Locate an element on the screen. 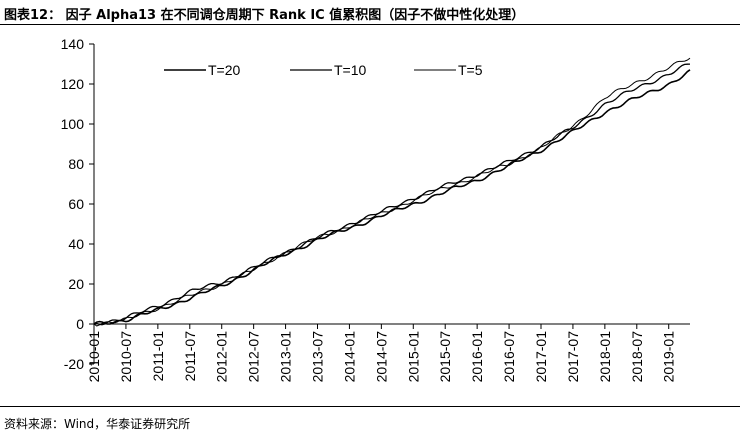  x-tick-label: 2014-07 is located at coordinates (381, 357).